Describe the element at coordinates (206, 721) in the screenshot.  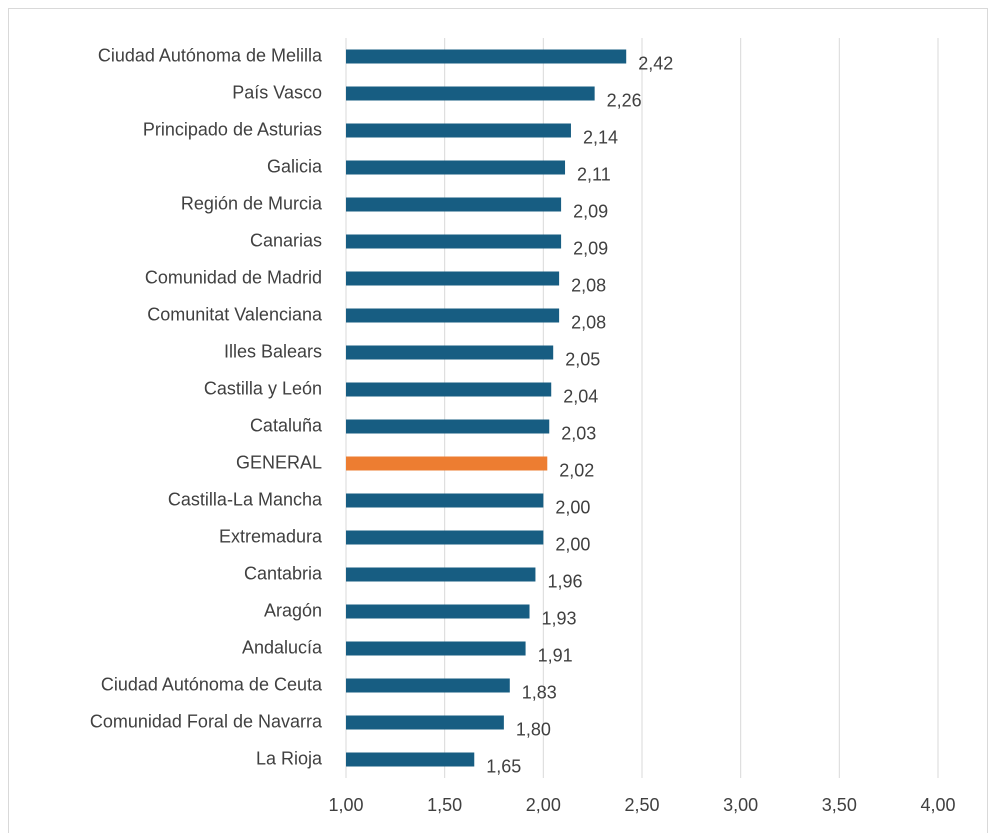
I see `y-tick-label: Comunidad Foral de Navarra` at that location.